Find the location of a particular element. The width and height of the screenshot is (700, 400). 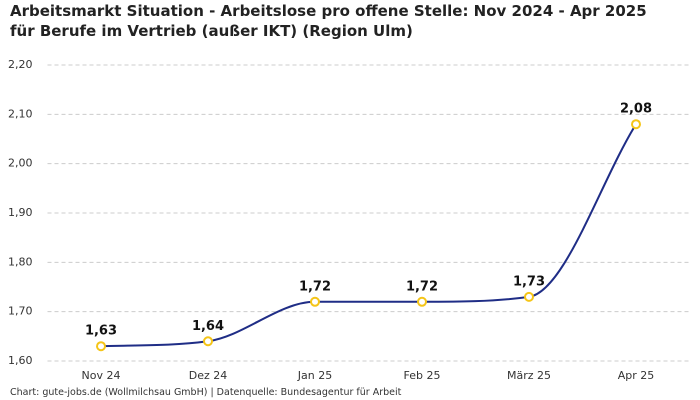

x-tick-label: Feb 25 is located at coordinates (422, 375).